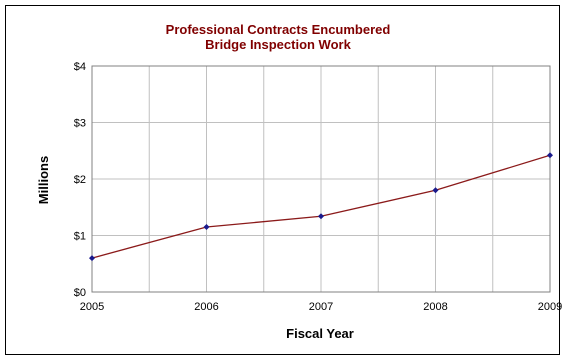  I want to click on y-tick-label: $0, so click(80, 293).